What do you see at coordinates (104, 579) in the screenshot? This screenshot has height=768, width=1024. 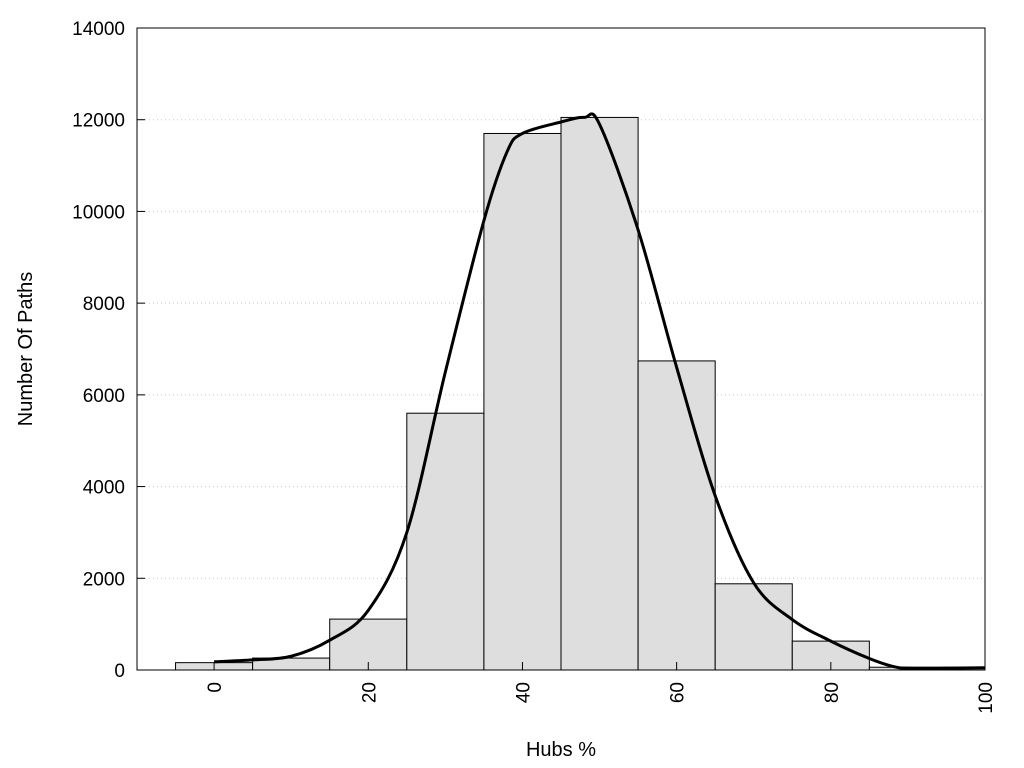 I see `y-tick-label: 2000` at bounding box center [104, 579].